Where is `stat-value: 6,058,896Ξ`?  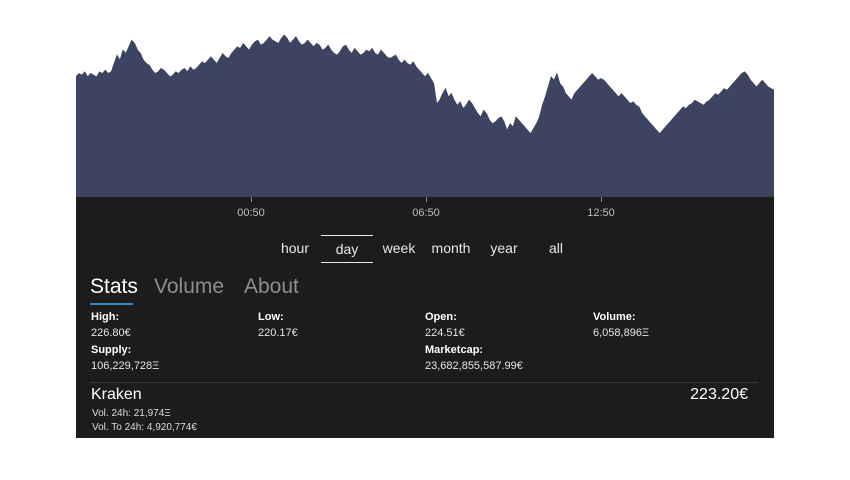
stat-value: 6,058,896Ξ is located at coordinates (621, 333).